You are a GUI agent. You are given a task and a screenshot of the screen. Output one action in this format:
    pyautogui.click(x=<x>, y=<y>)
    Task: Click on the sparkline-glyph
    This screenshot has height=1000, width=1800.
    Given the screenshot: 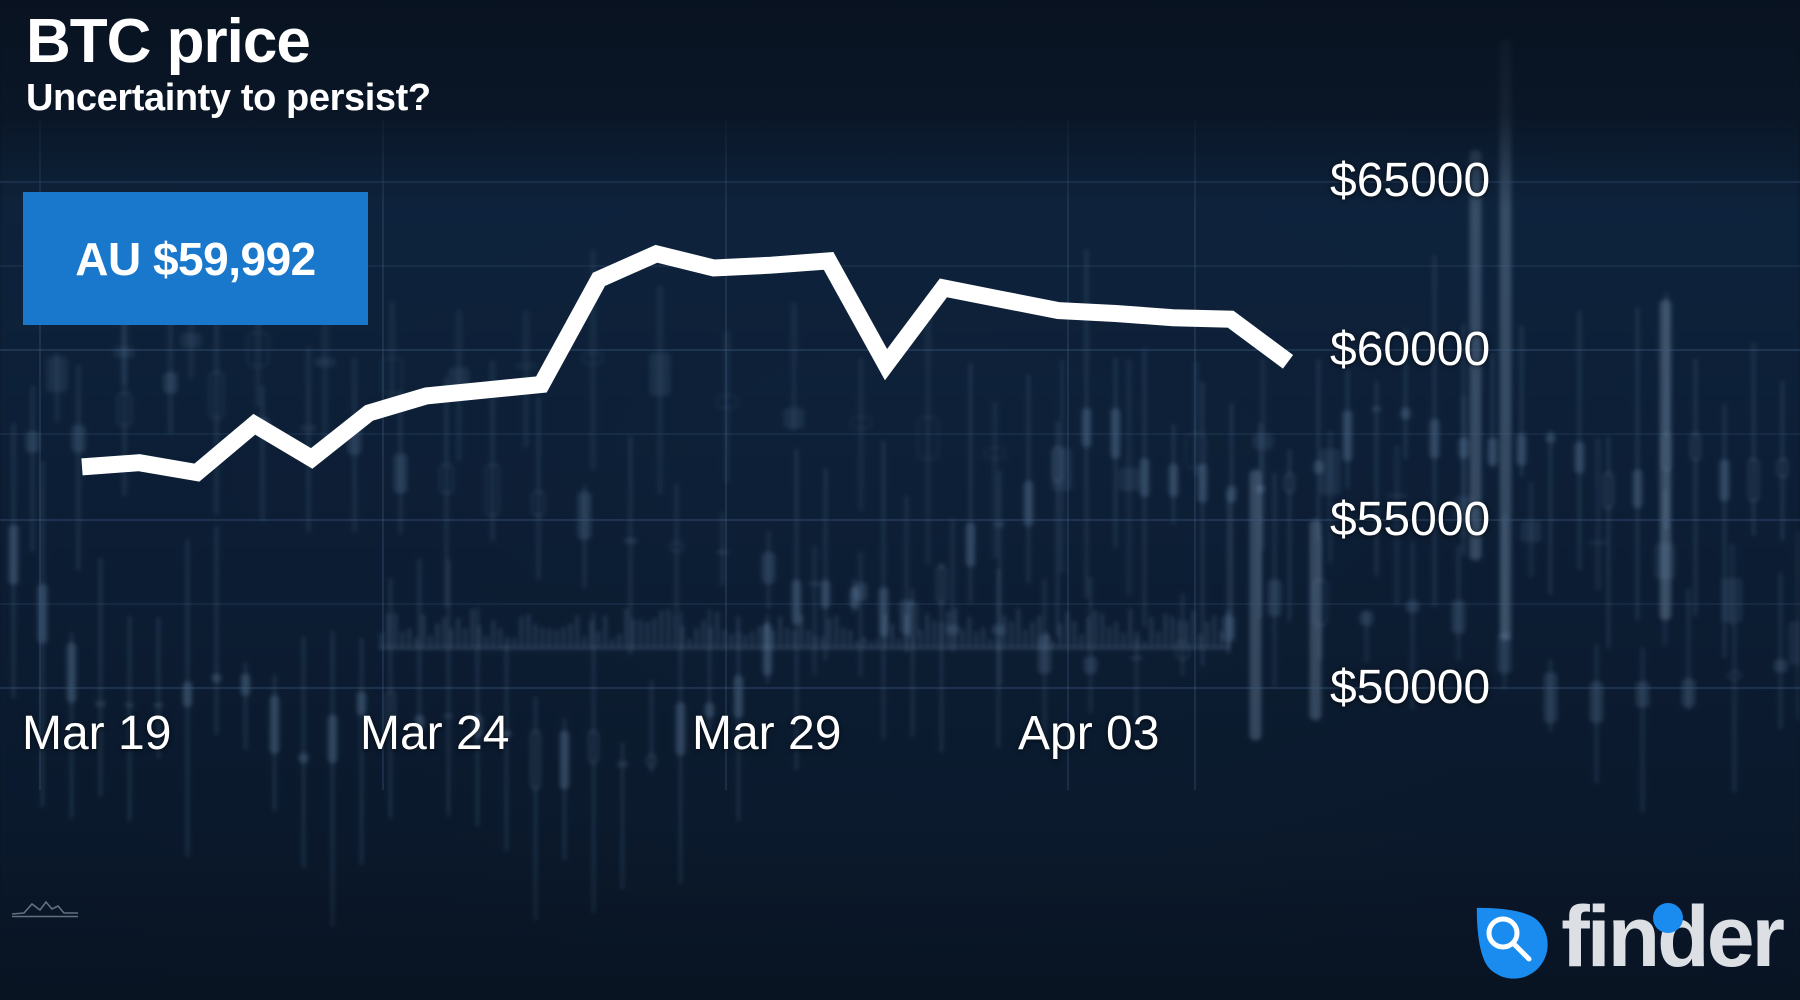 What is the action you would take?
    pyautogui.click(x=45, y=908)
    